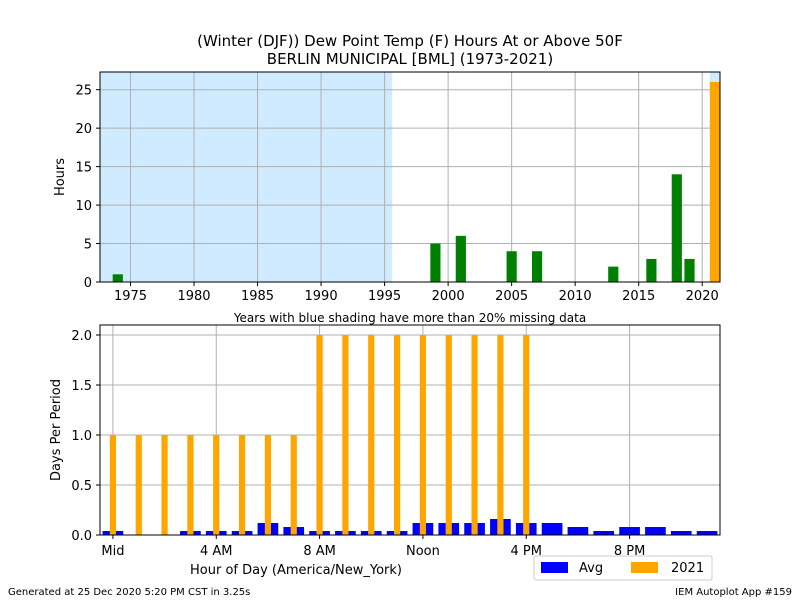  I want to click on y-tick-label: 0.5, so click(81, 486).